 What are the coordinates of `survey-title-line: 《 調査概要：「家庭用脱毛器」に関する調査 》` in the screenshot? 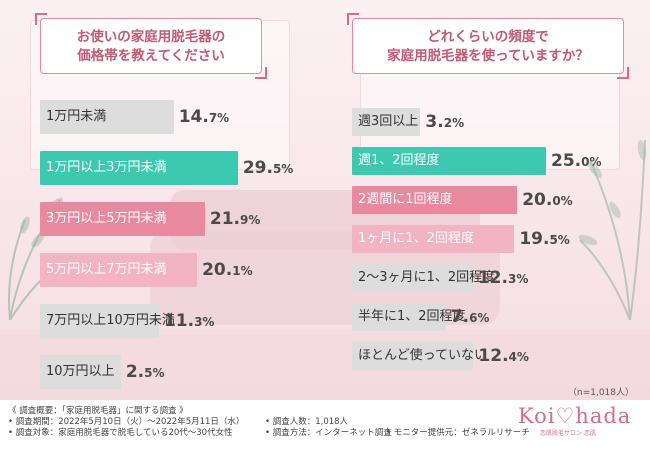 It's located at (98, 411).